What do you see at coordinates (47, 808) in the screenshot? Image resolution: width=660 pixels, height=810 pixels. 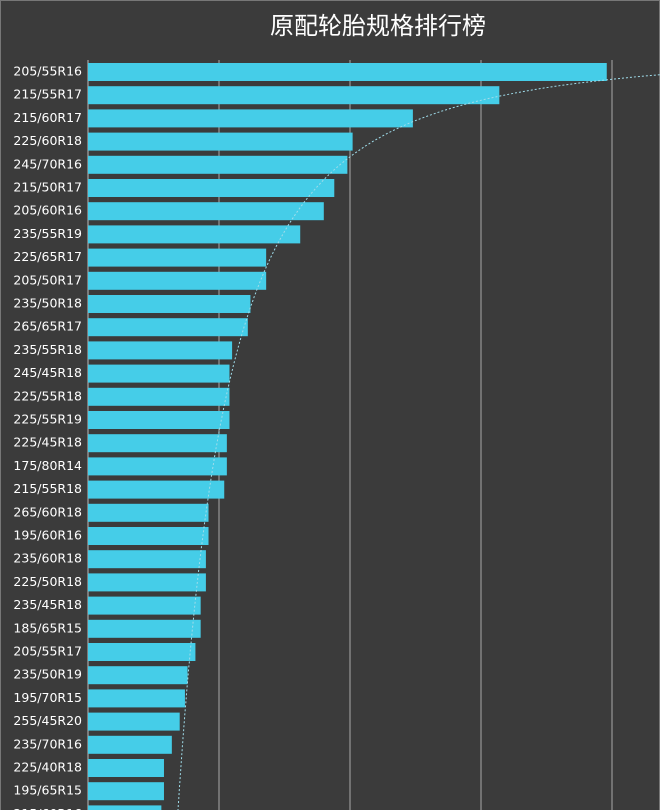 I see `y-tick-label: 215/60R16` at bounding box center [47, 808].